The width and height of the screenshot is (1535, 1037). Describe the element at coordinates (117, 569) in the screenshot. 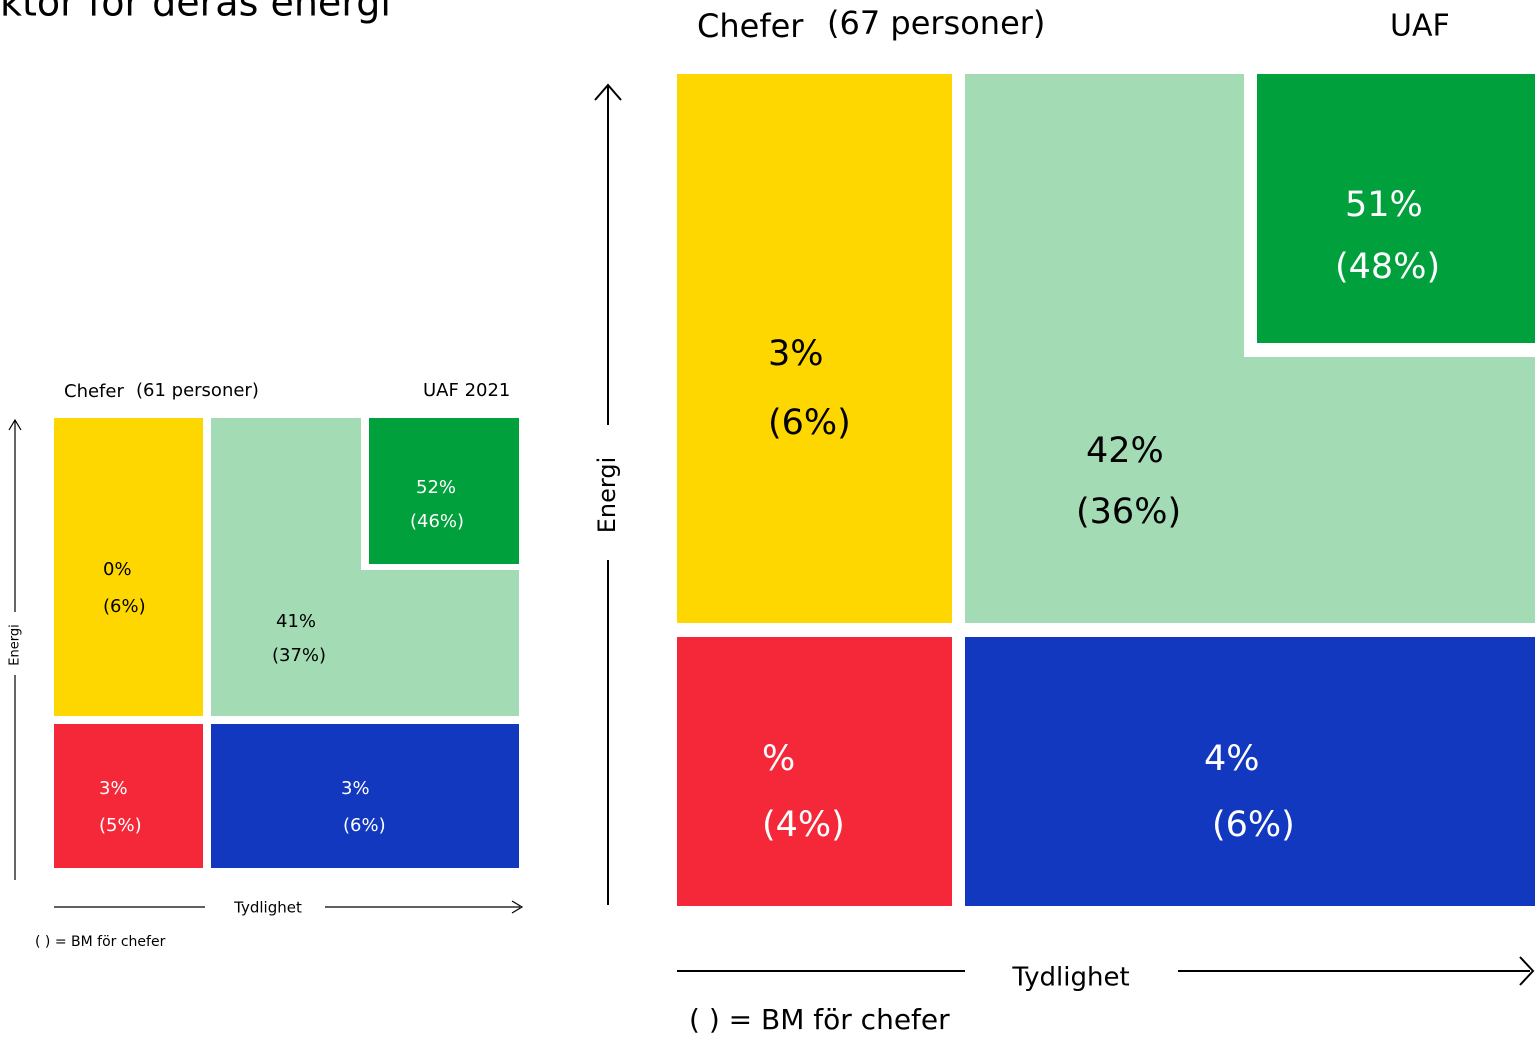

I see `cell-value: 0%` at that location.